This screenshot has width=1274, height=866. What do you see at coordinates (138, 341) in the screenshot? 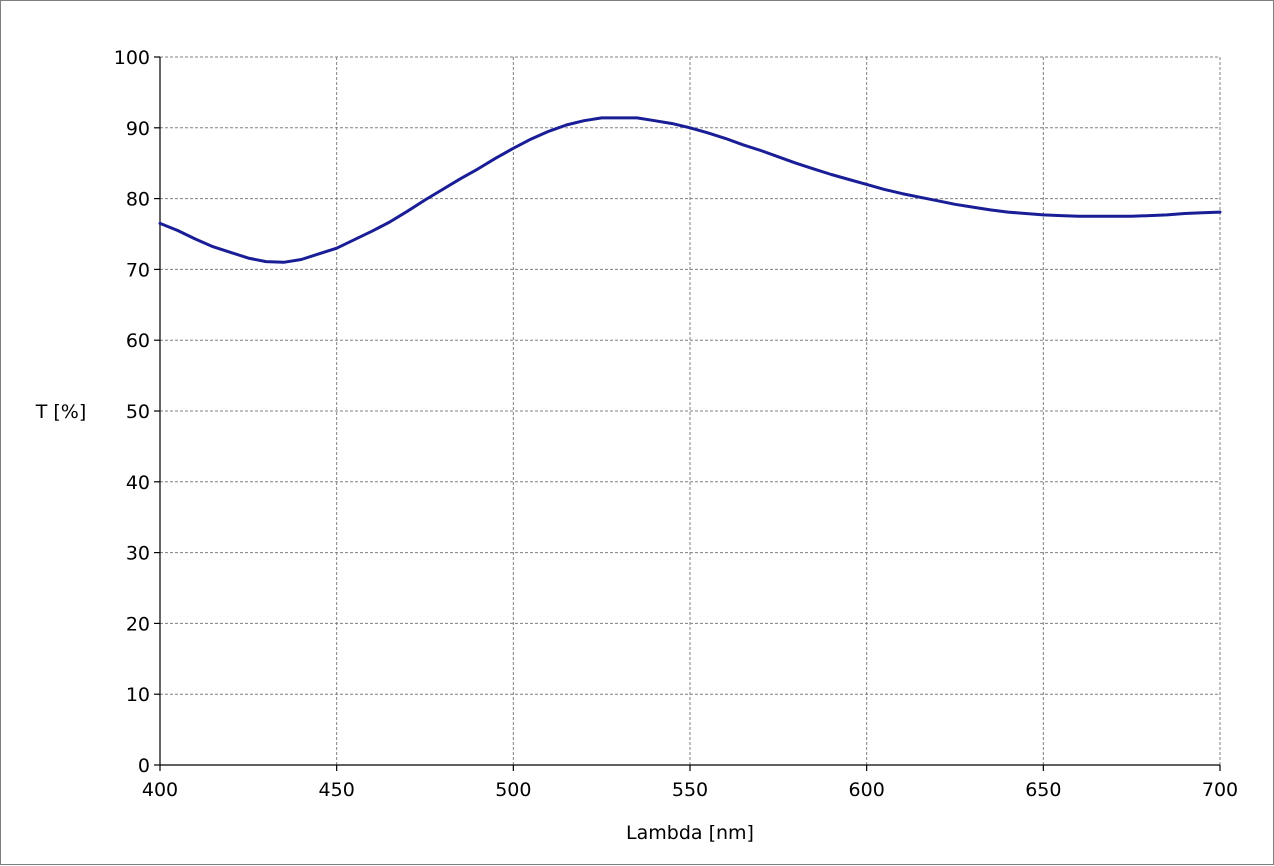
I see `y-tick-label-60: 60` at bounding box center [138, 341].